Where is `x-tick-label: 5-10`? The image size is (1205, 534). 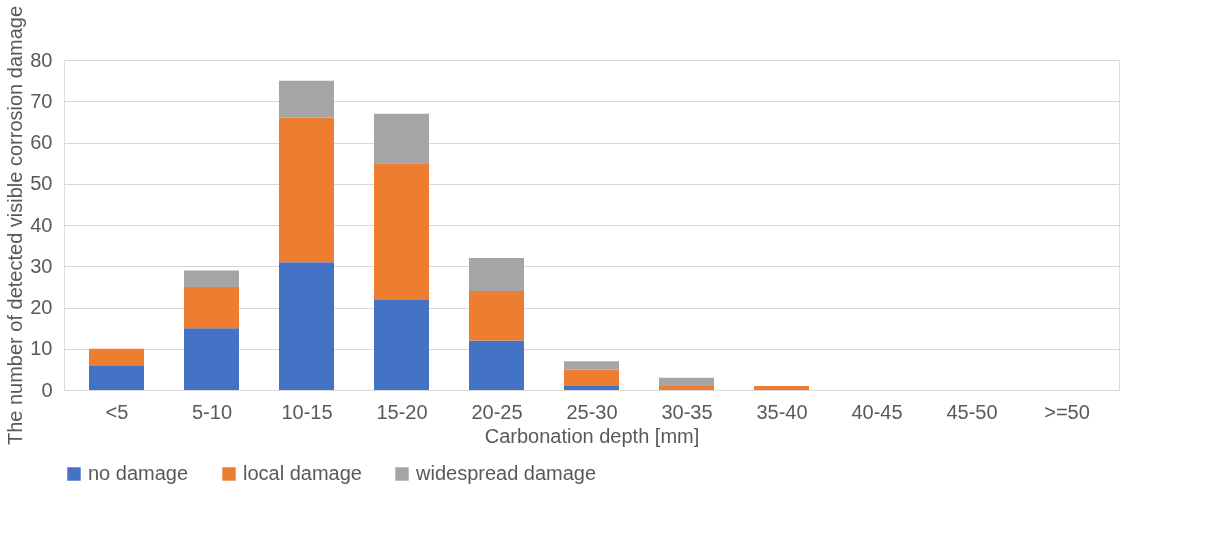 x-tick-label: 5-10 is located at coordinates (212, 411).